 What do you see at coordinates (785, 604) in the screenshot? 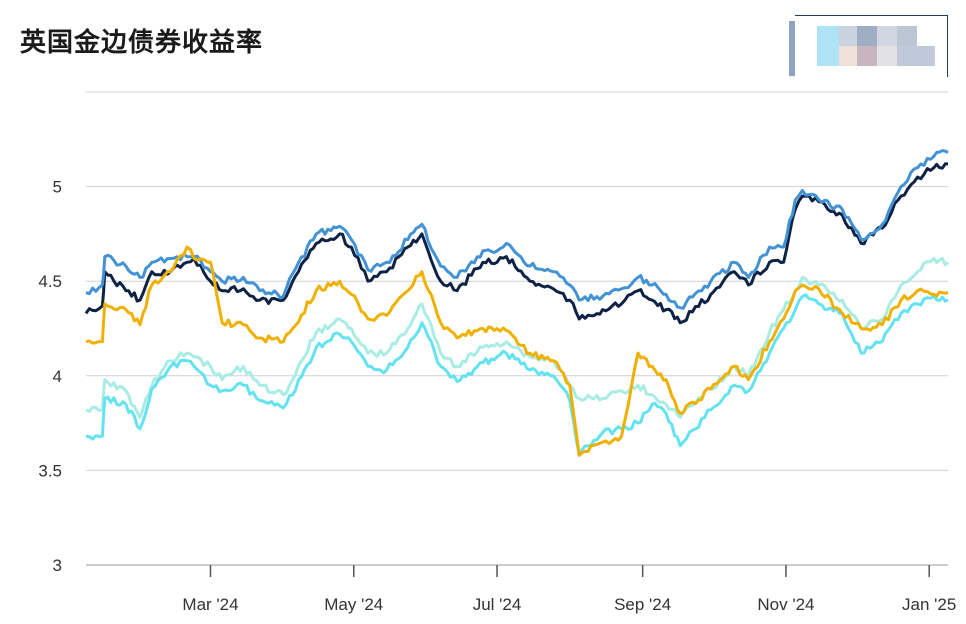
I see `x-tick-label: Nov '24` at bounding box center [785, 604].